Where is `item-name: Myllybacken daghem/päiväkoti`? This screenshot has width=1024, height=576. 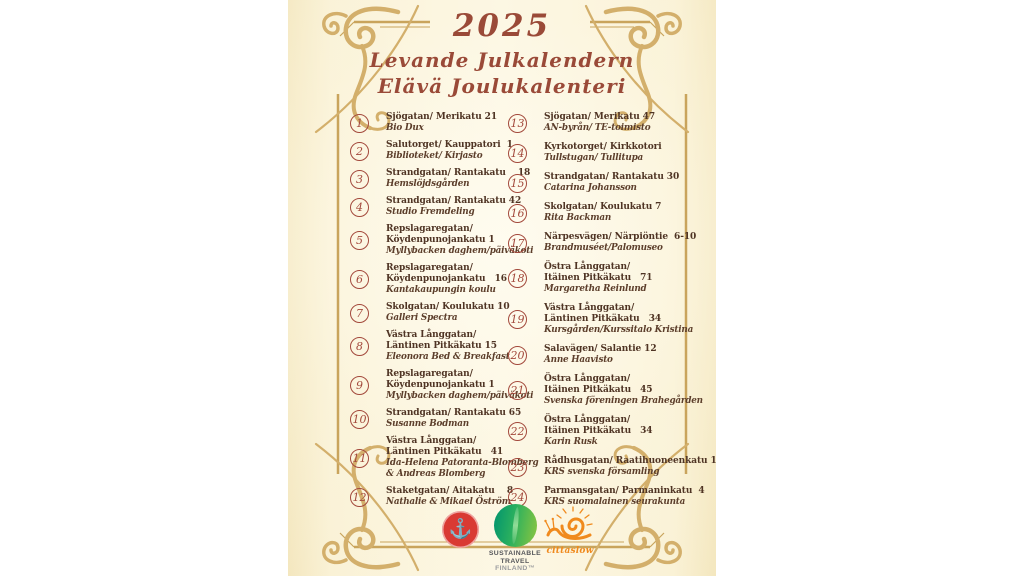
item-name: Myllybacken daghem/päiväkoti is located at coordinates (460, 396).